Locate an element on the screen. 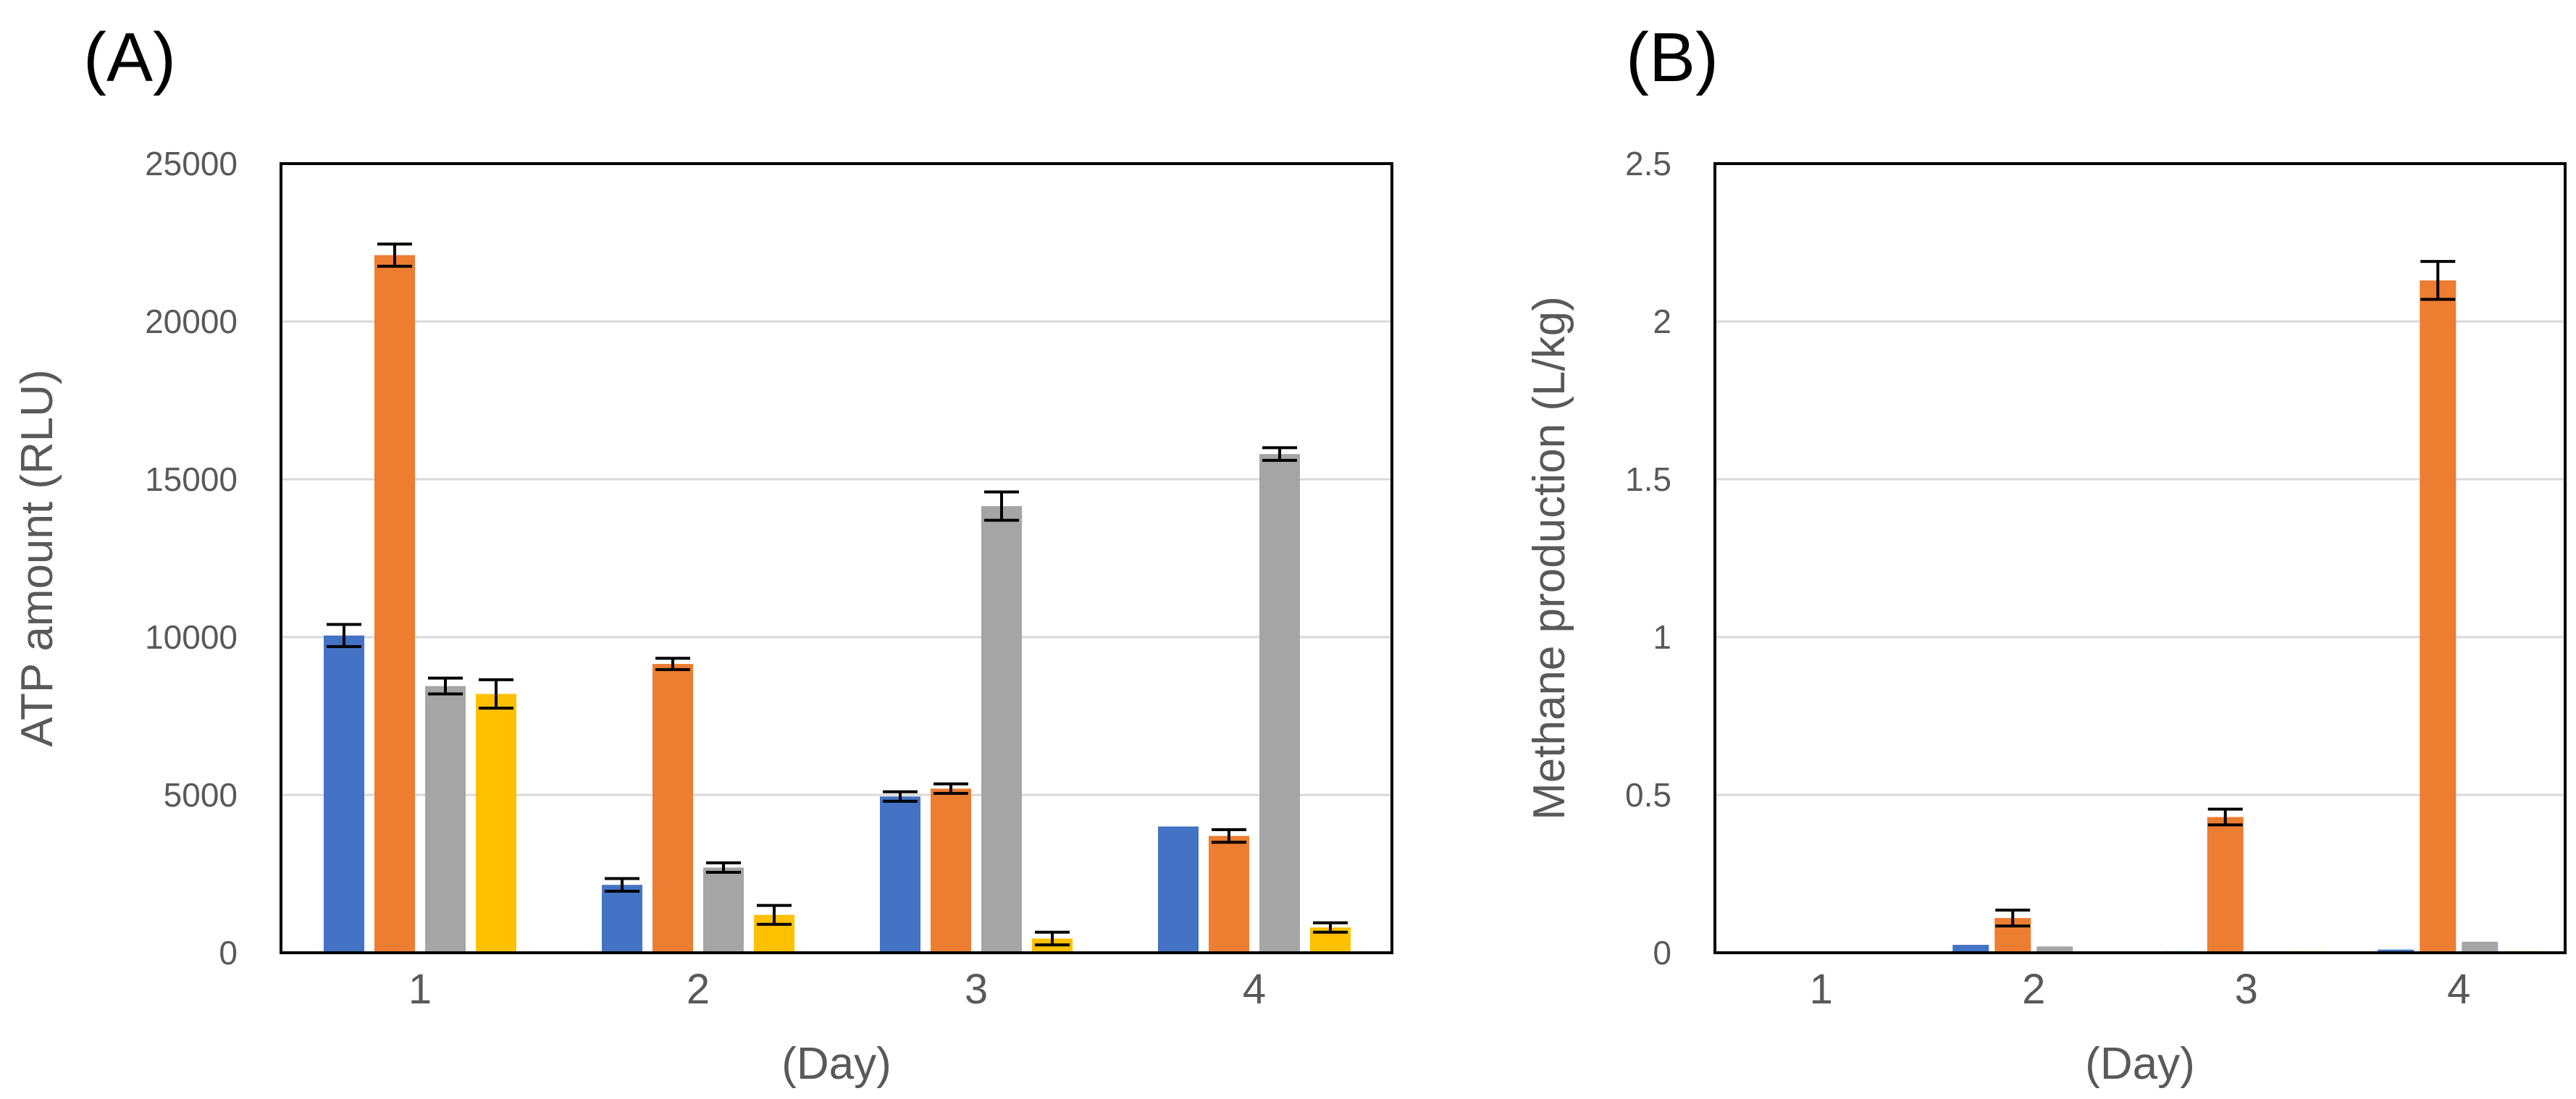 This screenshot has height=1099, width=2576. panel-b-bars is located at coordinates (2246, 616).